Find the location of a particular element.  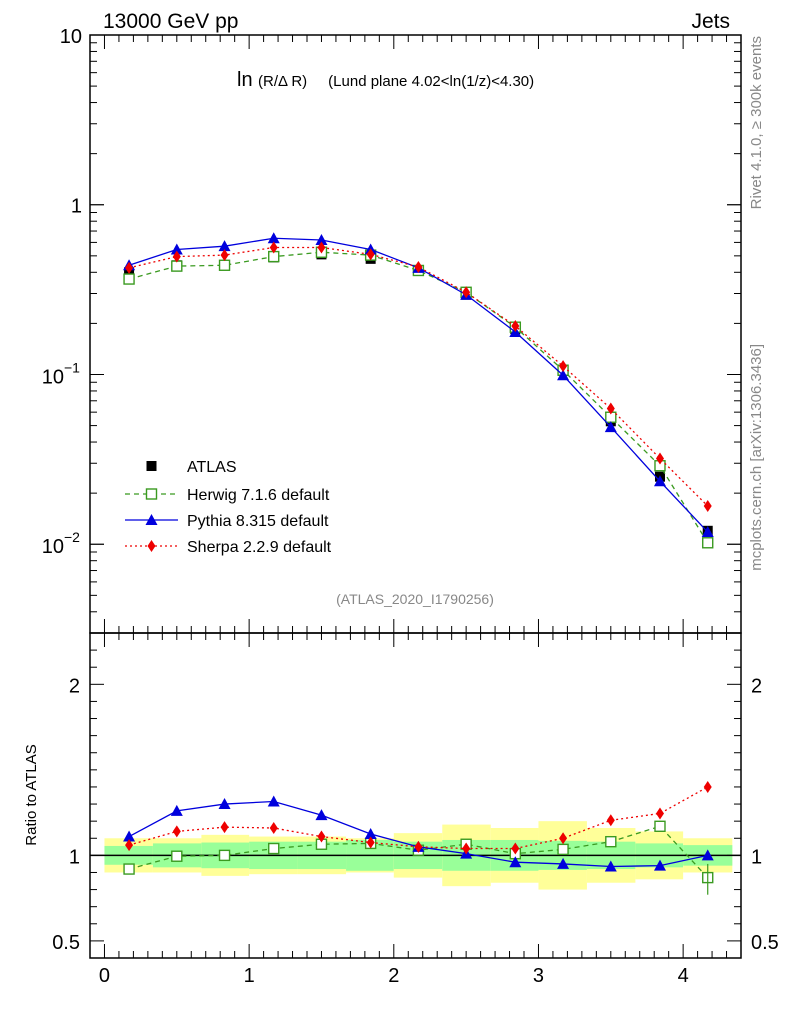

title-main: ln is located at coordinates (245, 80).